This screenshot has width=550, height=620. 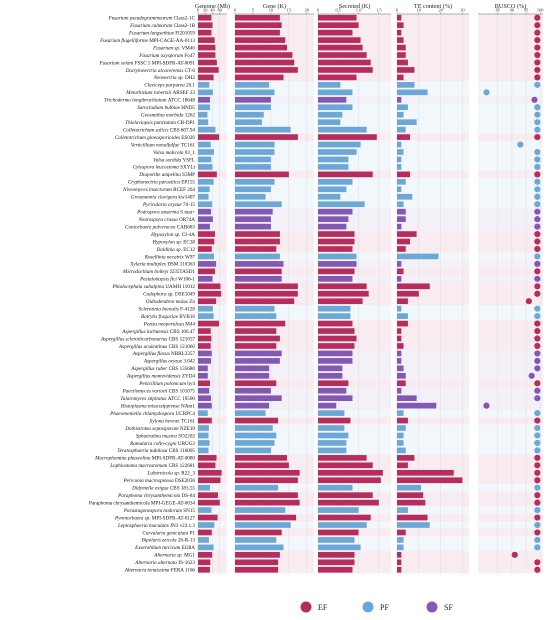 I want to click on species-label: Fusarium culmorum Class2-1B, so click(x=162, y=26).